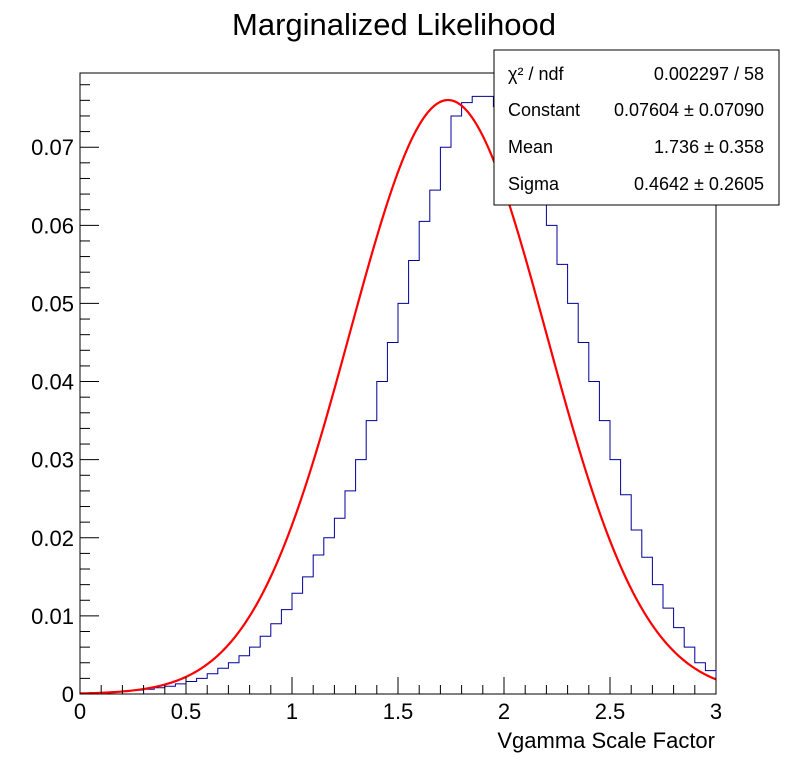  I want to click on stats-box-frame, so click(636, 127).